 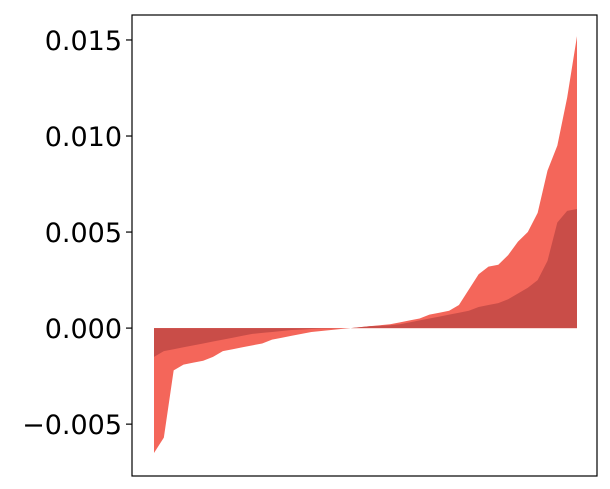 I want to click on y-tick-label: 0.015, so click(x=83, y=41).